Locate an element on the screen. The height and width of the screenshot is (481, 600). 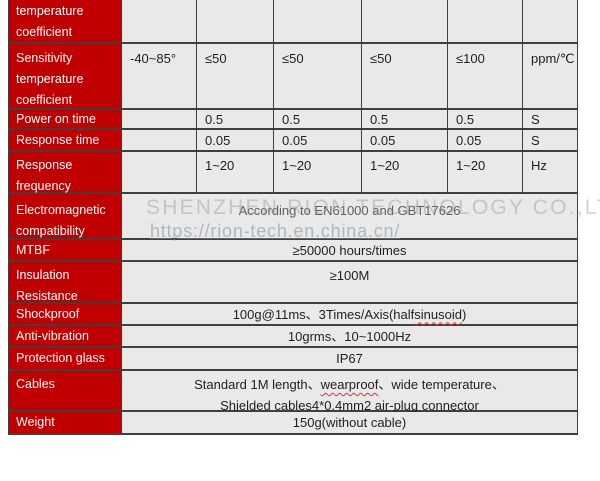
cell-merged-value: IP67 is located at coordinates (350, 359).